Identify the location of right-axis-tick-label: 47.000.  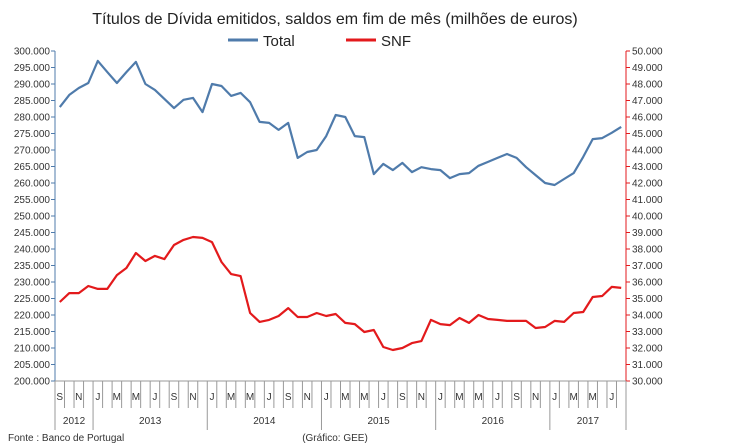
(647, 101).